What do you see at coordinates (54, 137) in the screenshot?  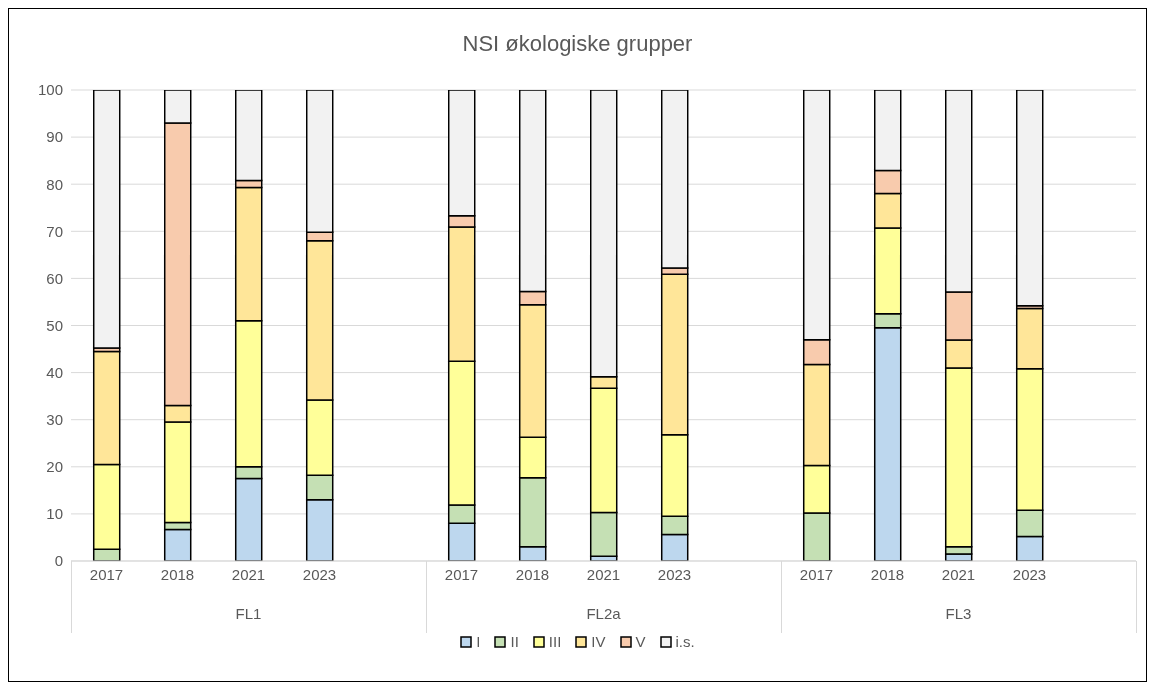 I see `y-tick-label: 90` at bounding box center [54, 137].